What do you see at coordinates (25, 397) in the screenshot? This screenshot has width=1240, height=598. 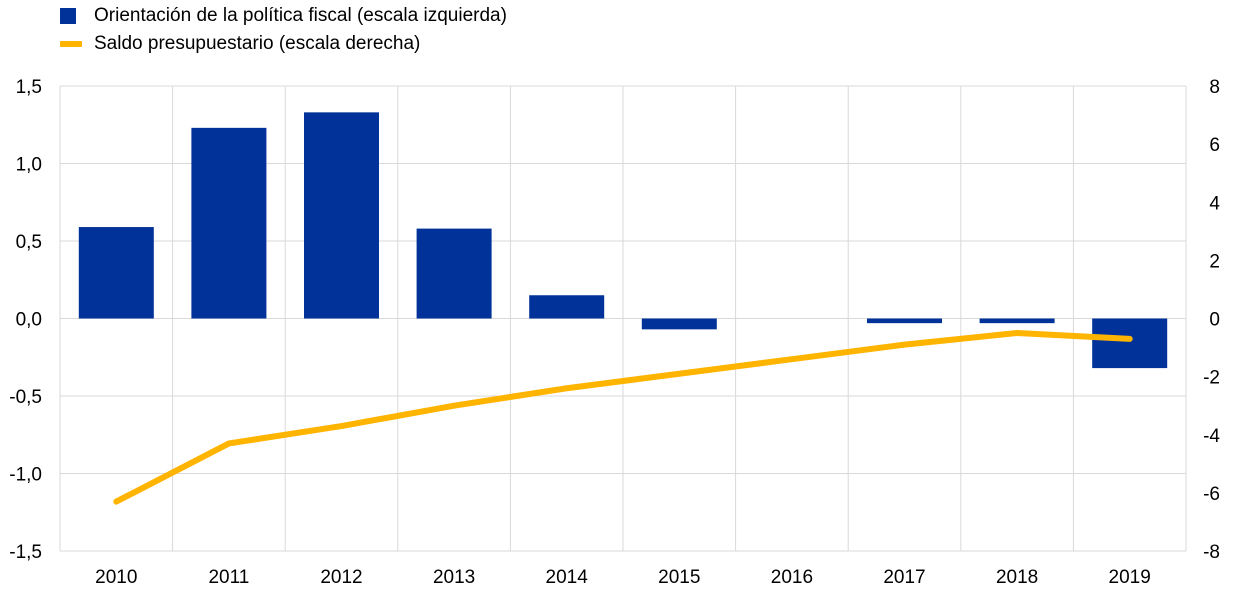 I see `left-tick-label: -0,5` at bounding box center [25, 397].